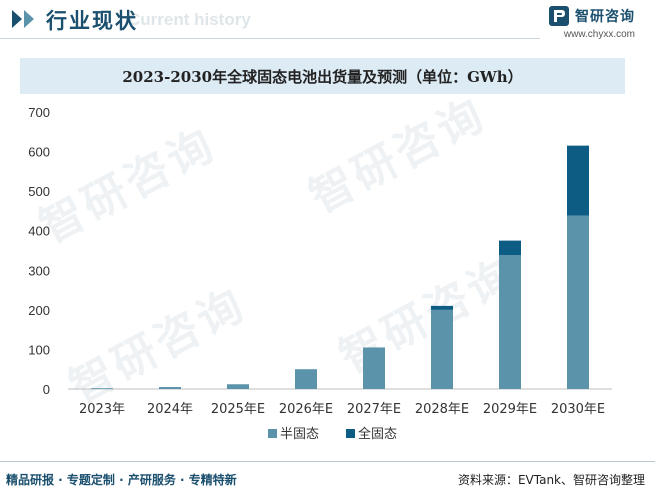 The height and width of the screenshot is (496, 655). Describe the element at coordinates (551, 480) in the screenshot. I see `footer-source: 资料来源：EVTank、智研咨询整理` at that location.